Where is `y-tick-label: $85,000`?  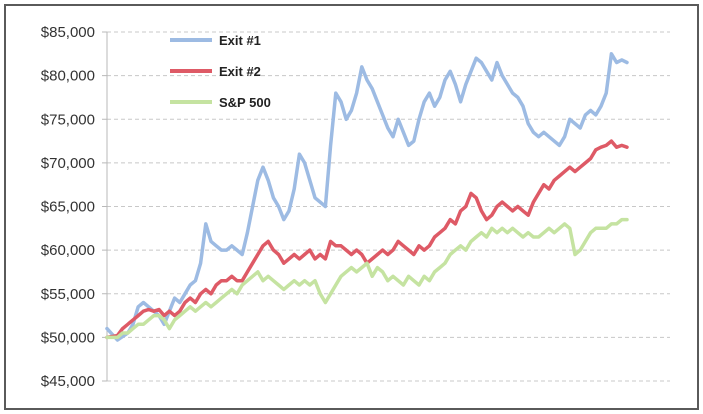
y-tick-label: $85,000 is located at coordinates (68, 32).